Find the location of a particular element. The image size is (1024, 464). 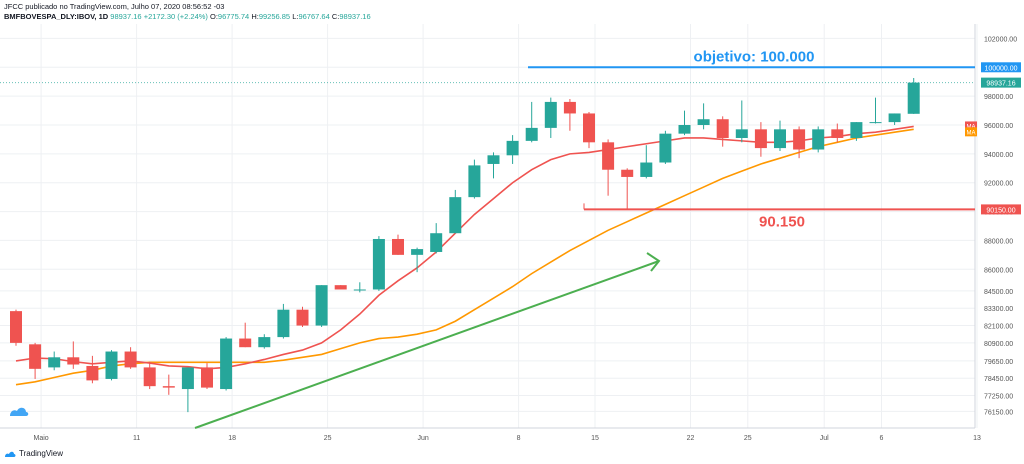

footer-brand-text: TradingView is located at coordinates (41, 453).